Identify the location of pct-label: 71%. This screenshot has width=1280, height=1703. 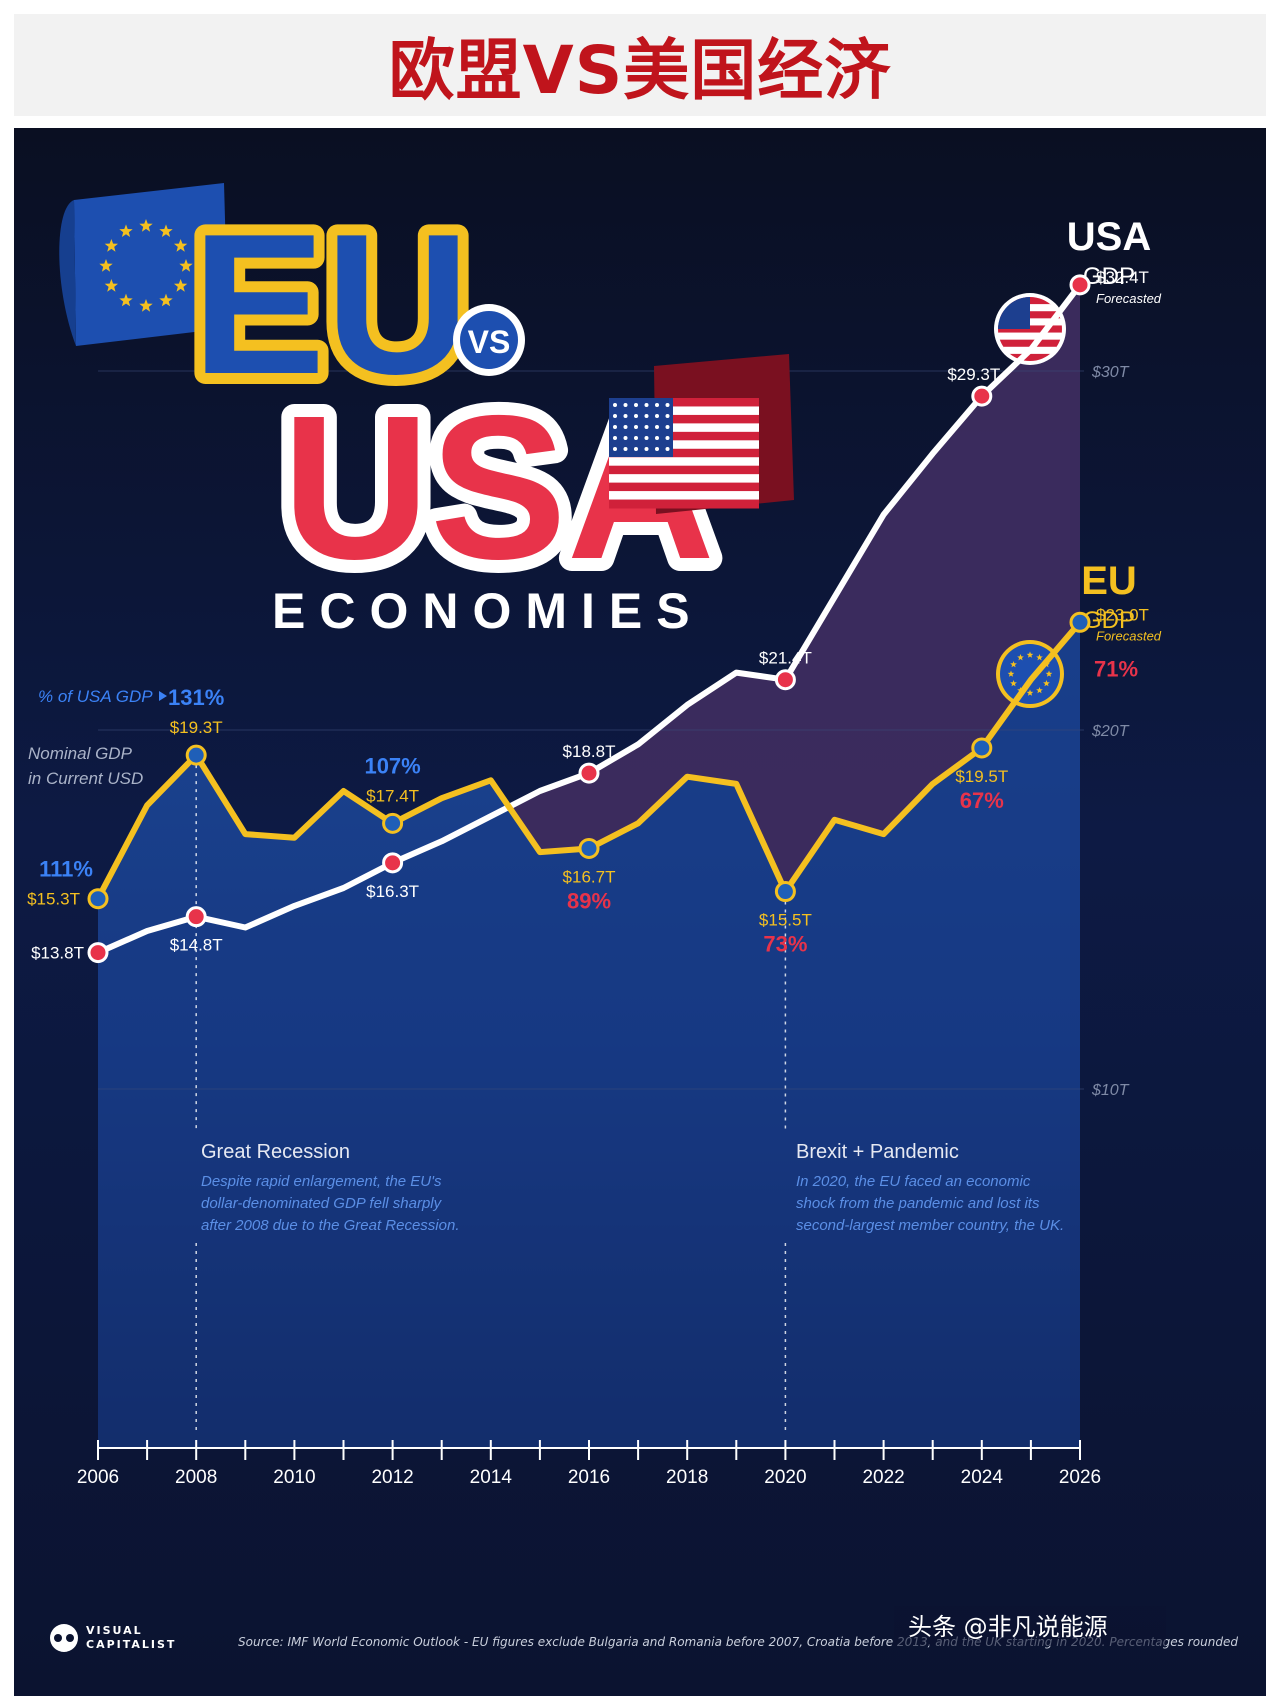
(1116, 668).